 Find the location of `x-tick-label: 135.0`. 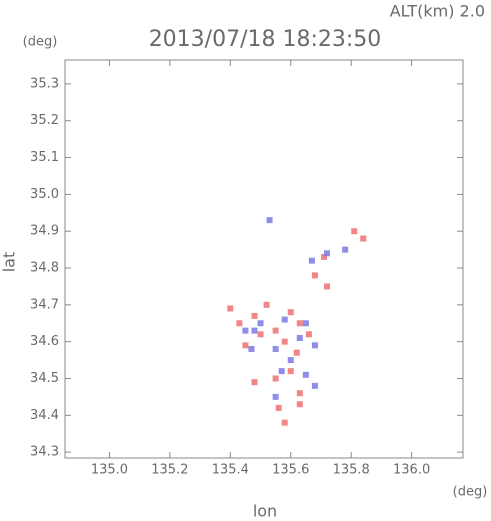

x-tick-label: 135.0 is located at coordinates (109, 470).